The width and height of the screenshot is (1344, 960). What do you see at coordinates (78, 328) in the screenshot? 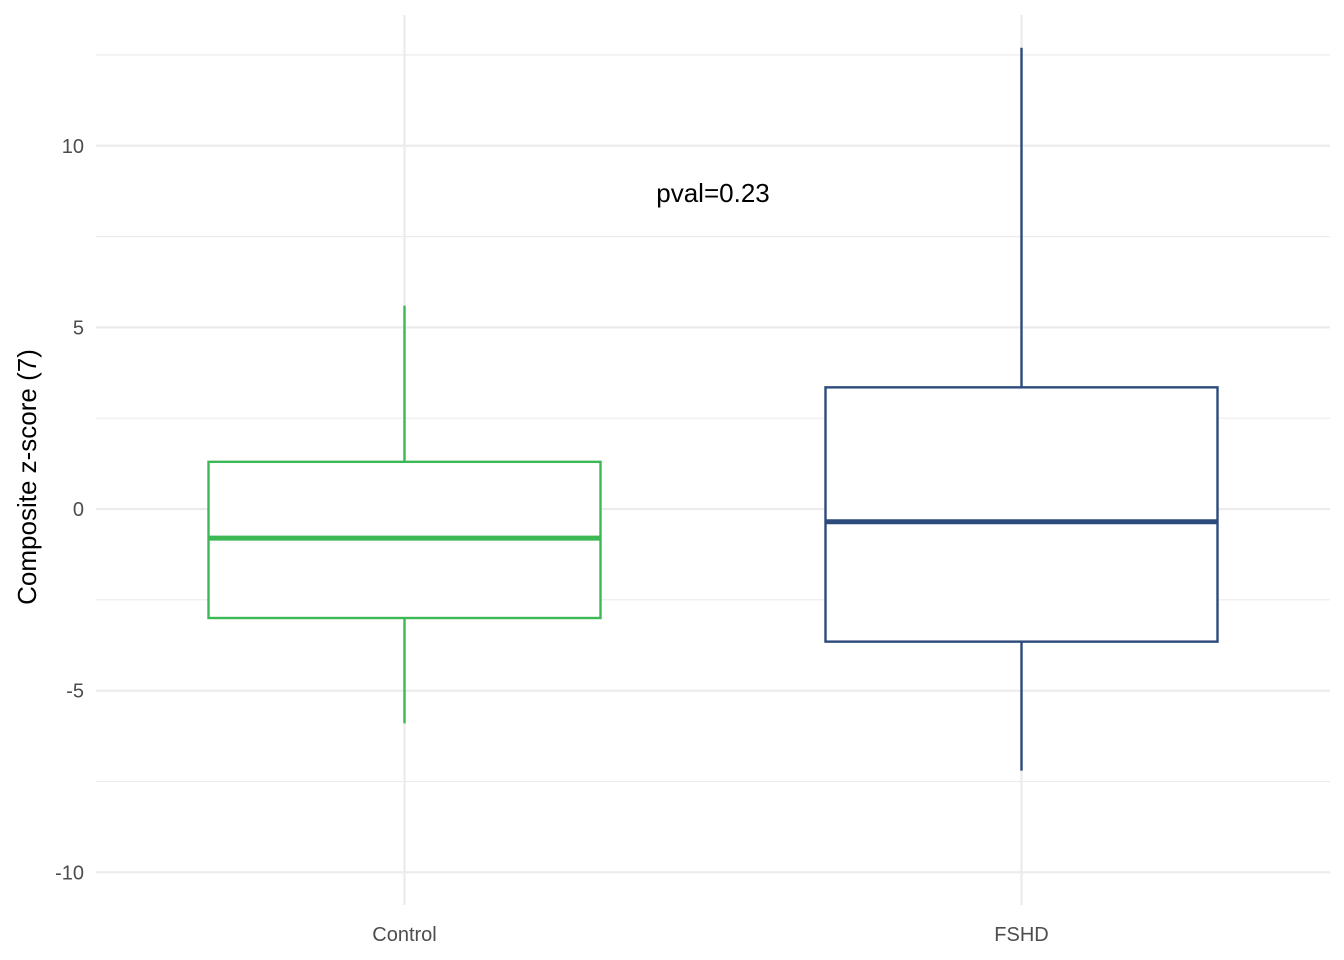
I see `y-tick-label: 5` at bounding box center [78, 328].